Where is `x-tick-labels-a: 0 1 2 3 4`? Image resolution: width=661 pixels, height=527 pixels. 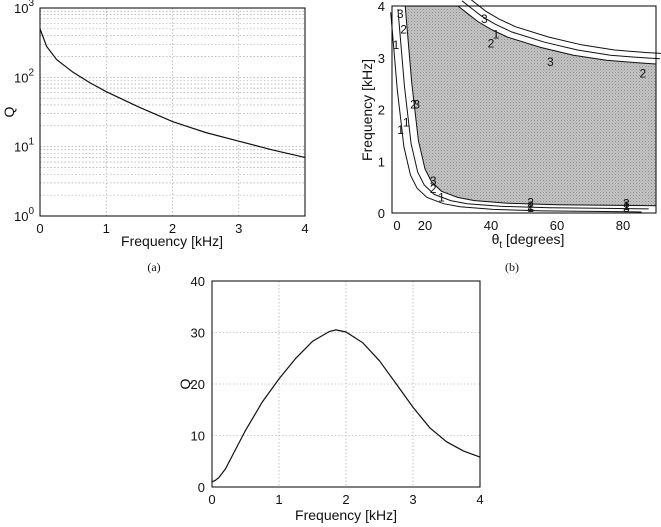 x-tick-labels-a: 0 1 2 3 4 is located at coordinates (172, 228).